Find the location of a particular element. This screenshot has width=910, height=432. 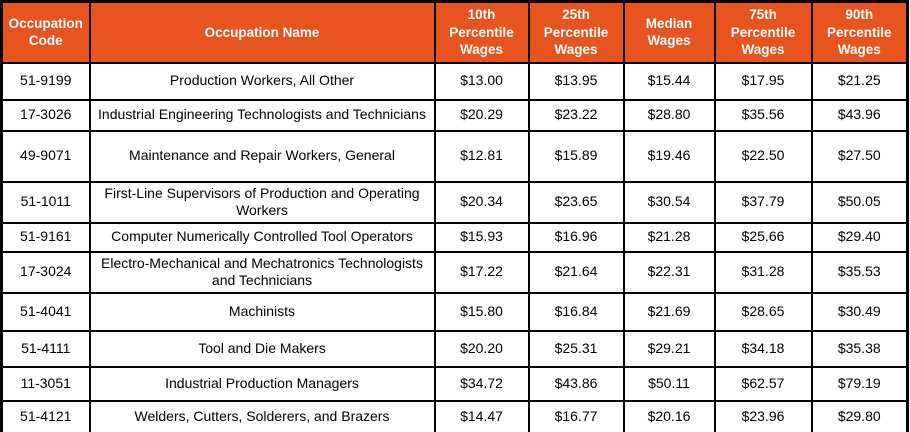

cell-90th-percentile: $29.80 is located at coordinates (859, 415).